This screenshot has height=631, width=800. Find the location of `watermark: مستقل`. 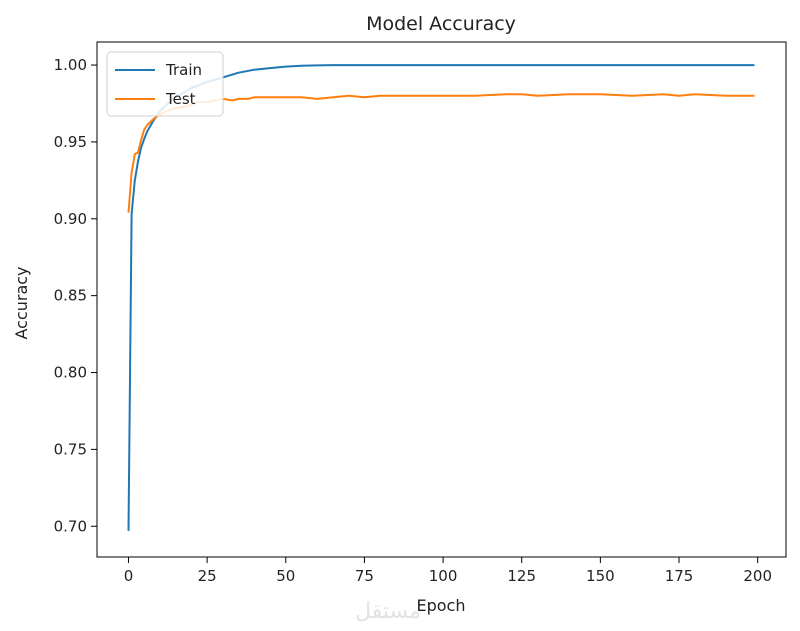

watermark: مستقل is located at coordinates (388, 611).